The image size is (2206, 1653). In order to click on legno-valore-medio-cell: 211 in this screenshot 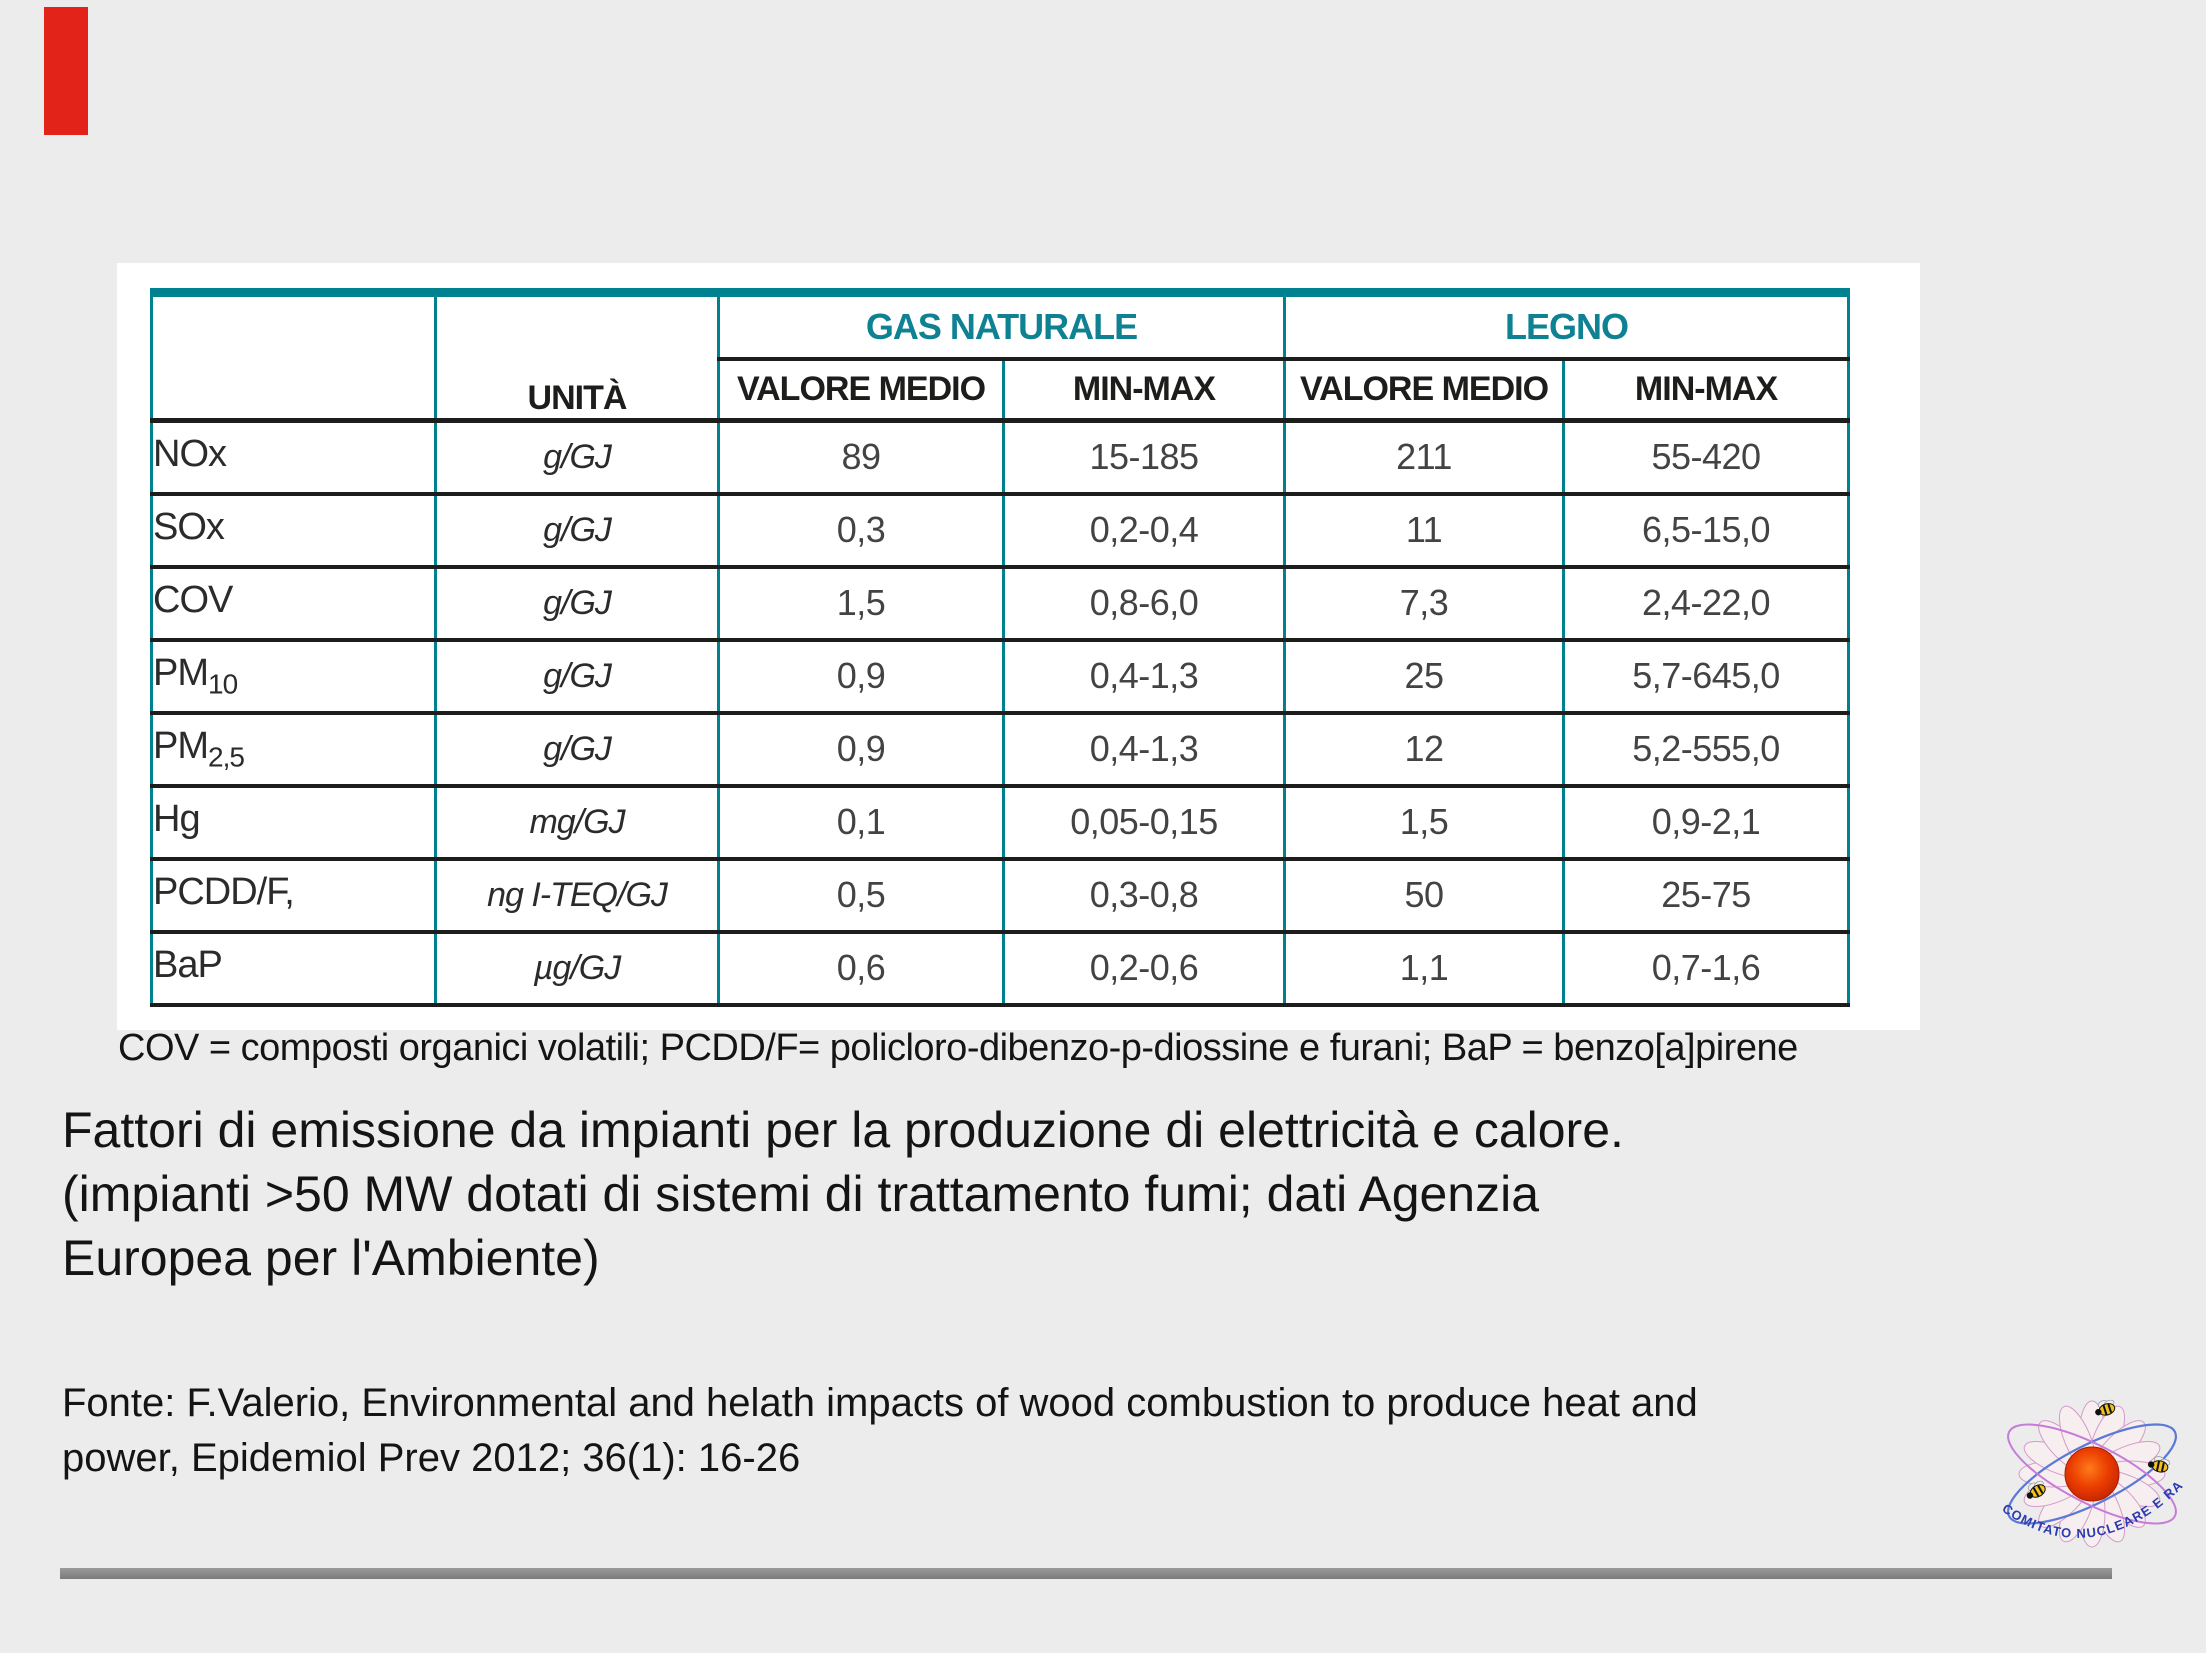, I will do `click(1423, 458)`.